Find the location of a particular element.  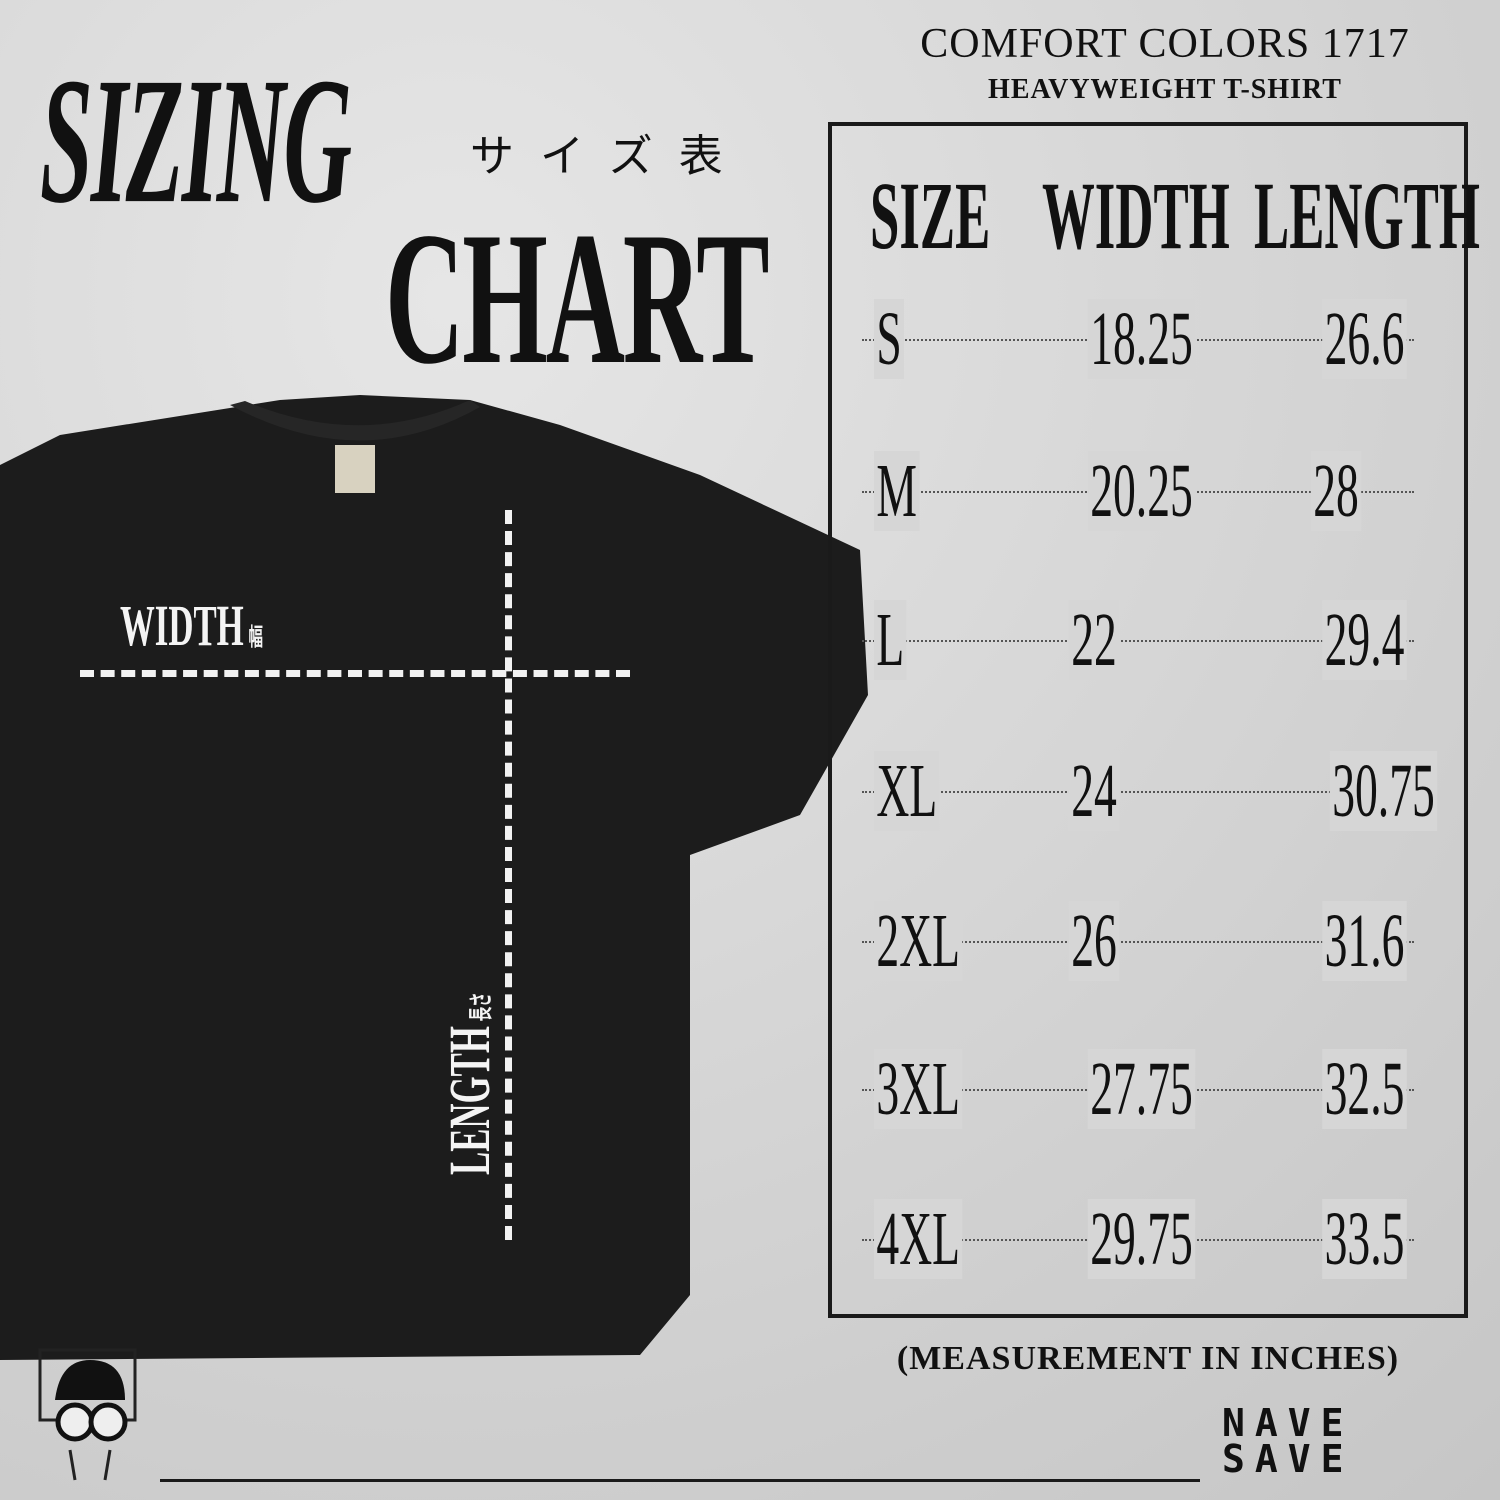

product-type: HEAVYWEIGHT T-SHIRT is located at coordinates (1165, 89).